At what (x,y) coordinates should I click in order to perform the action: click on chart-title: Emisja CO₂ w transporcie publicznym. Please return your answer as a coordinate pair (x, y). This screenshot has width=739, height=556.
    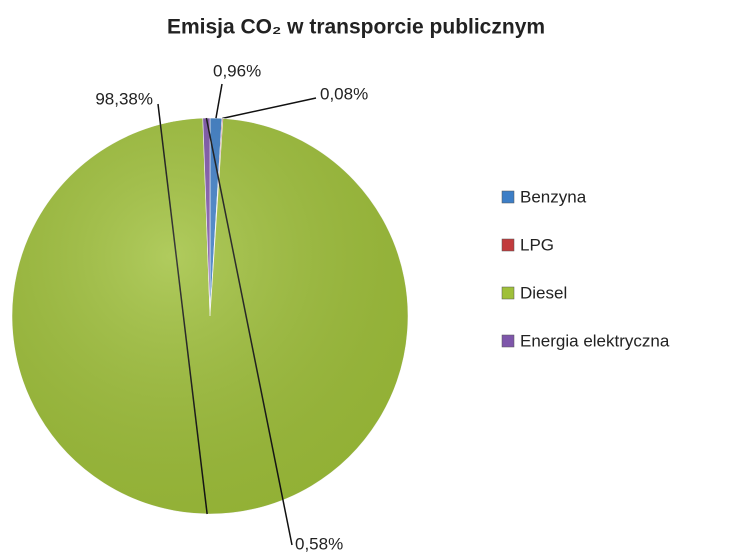
    Looking at the image, I should click on (356, 27).